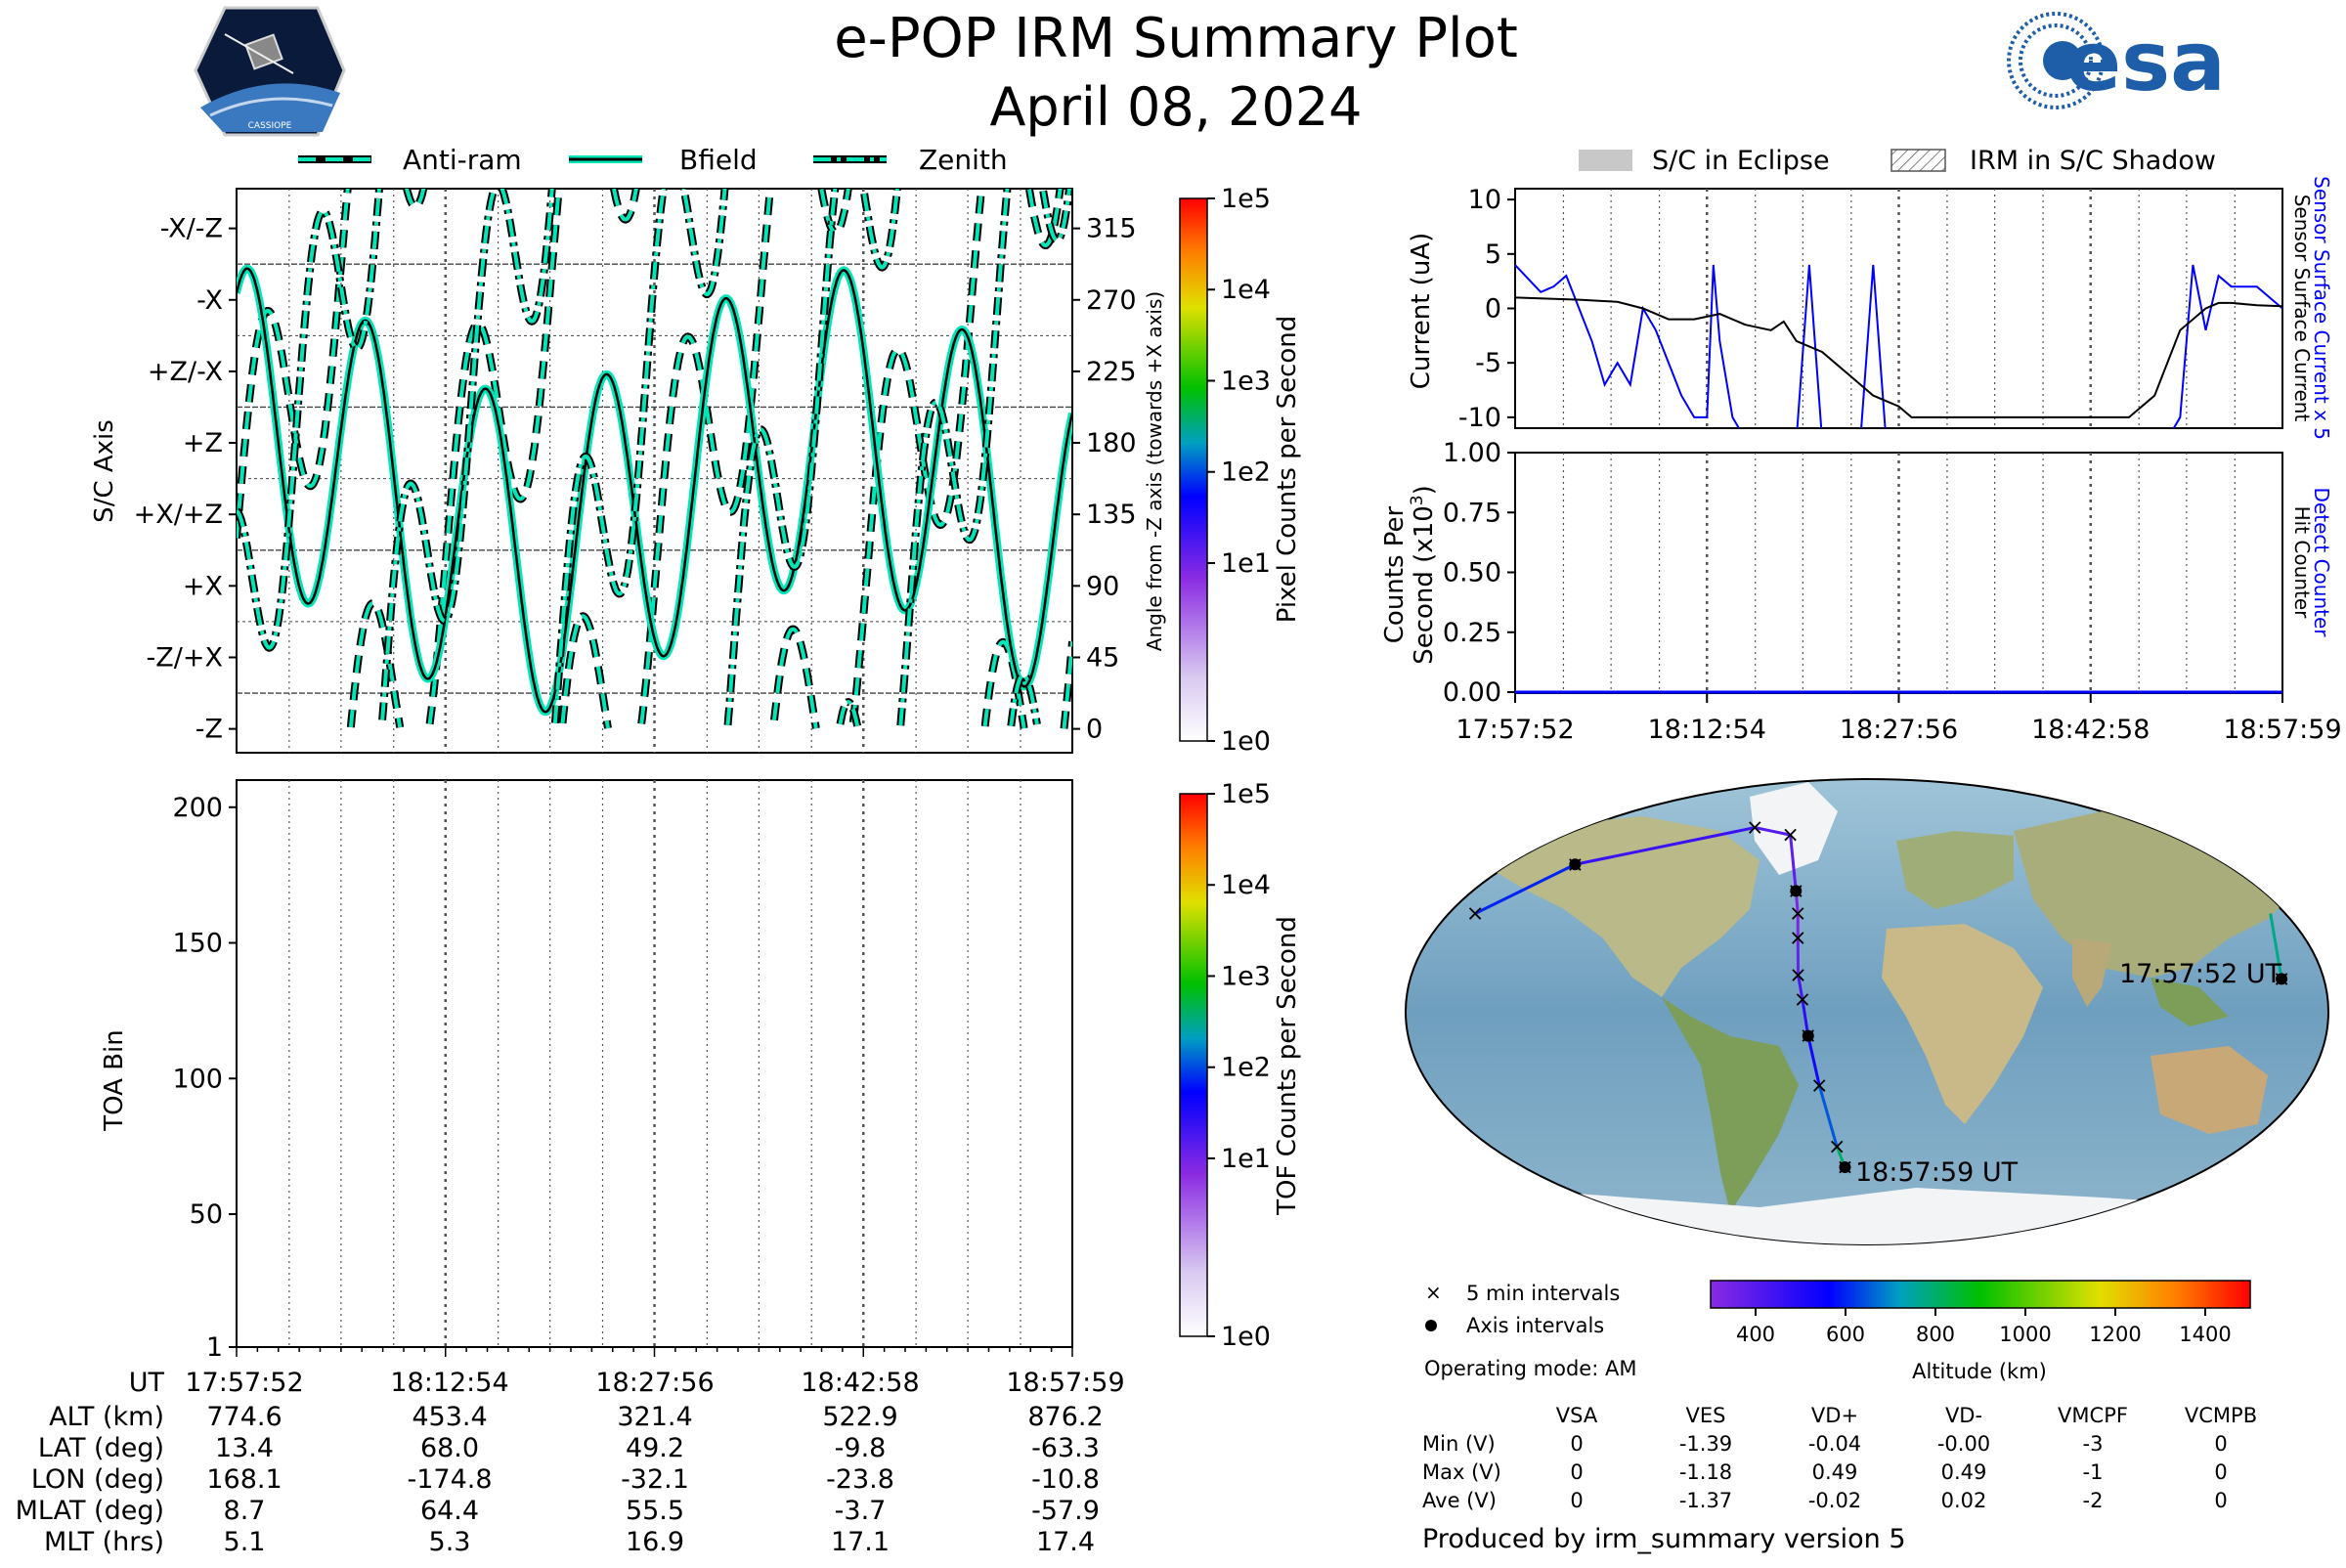  I want to click on attitude-left-tick: -Z, so click(210, 730).